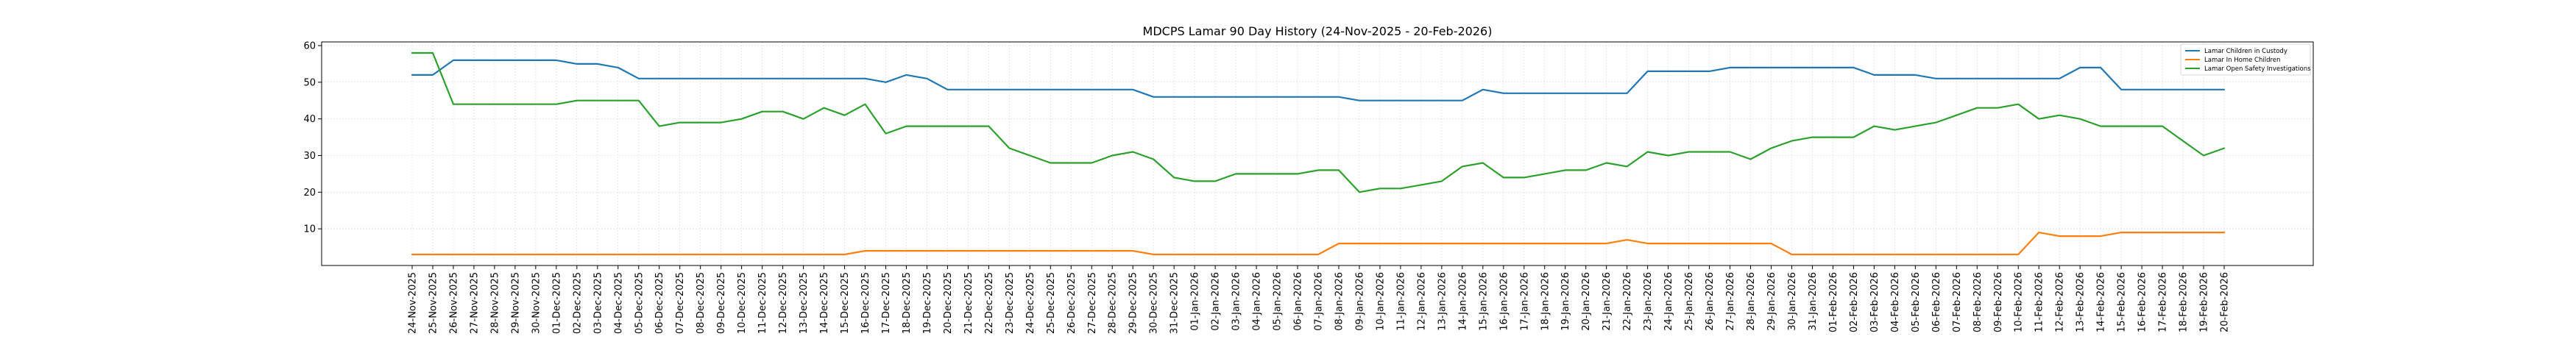 Image resolution: width=2576 pixels, height=353 pixels. I want to click on x-tick-label: 20-Feb-2026, so click(2225, 302).